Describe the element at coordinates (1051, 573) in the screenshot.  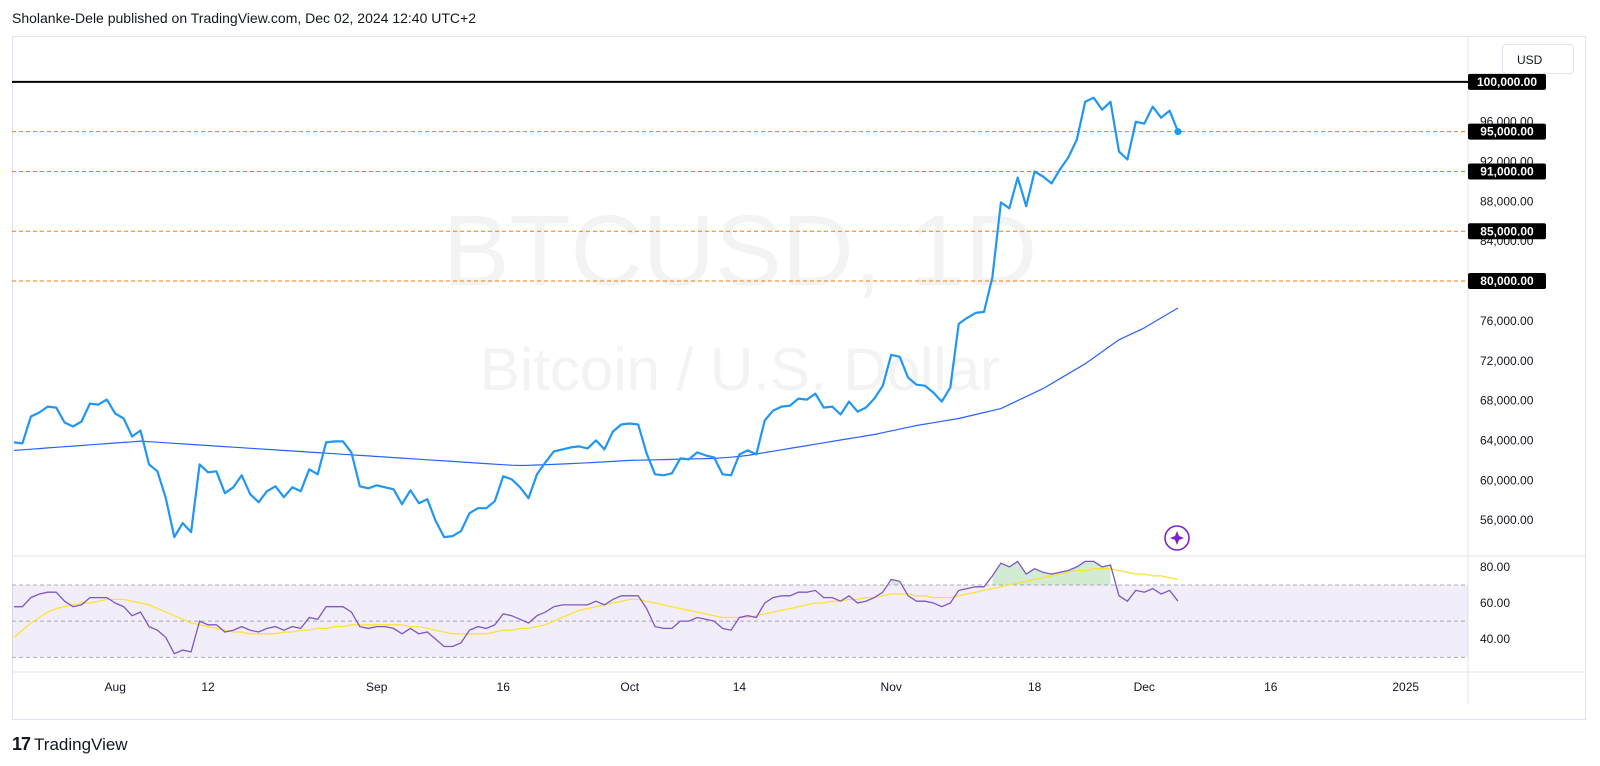
I see `rsi-overbought-fill` at that location.